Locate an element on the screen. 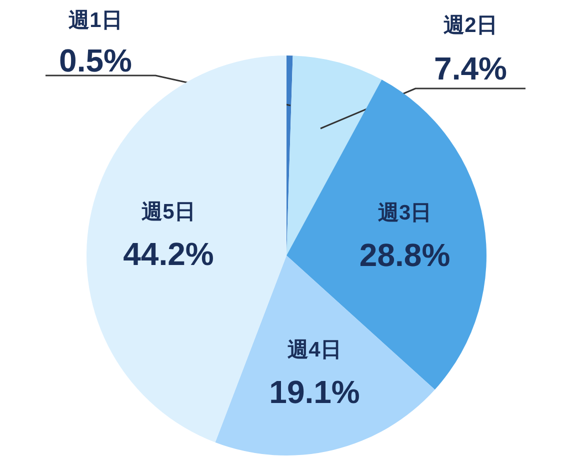 The image size is (570, 464). data-label: 28.8% is located at coordinates (404, 255).